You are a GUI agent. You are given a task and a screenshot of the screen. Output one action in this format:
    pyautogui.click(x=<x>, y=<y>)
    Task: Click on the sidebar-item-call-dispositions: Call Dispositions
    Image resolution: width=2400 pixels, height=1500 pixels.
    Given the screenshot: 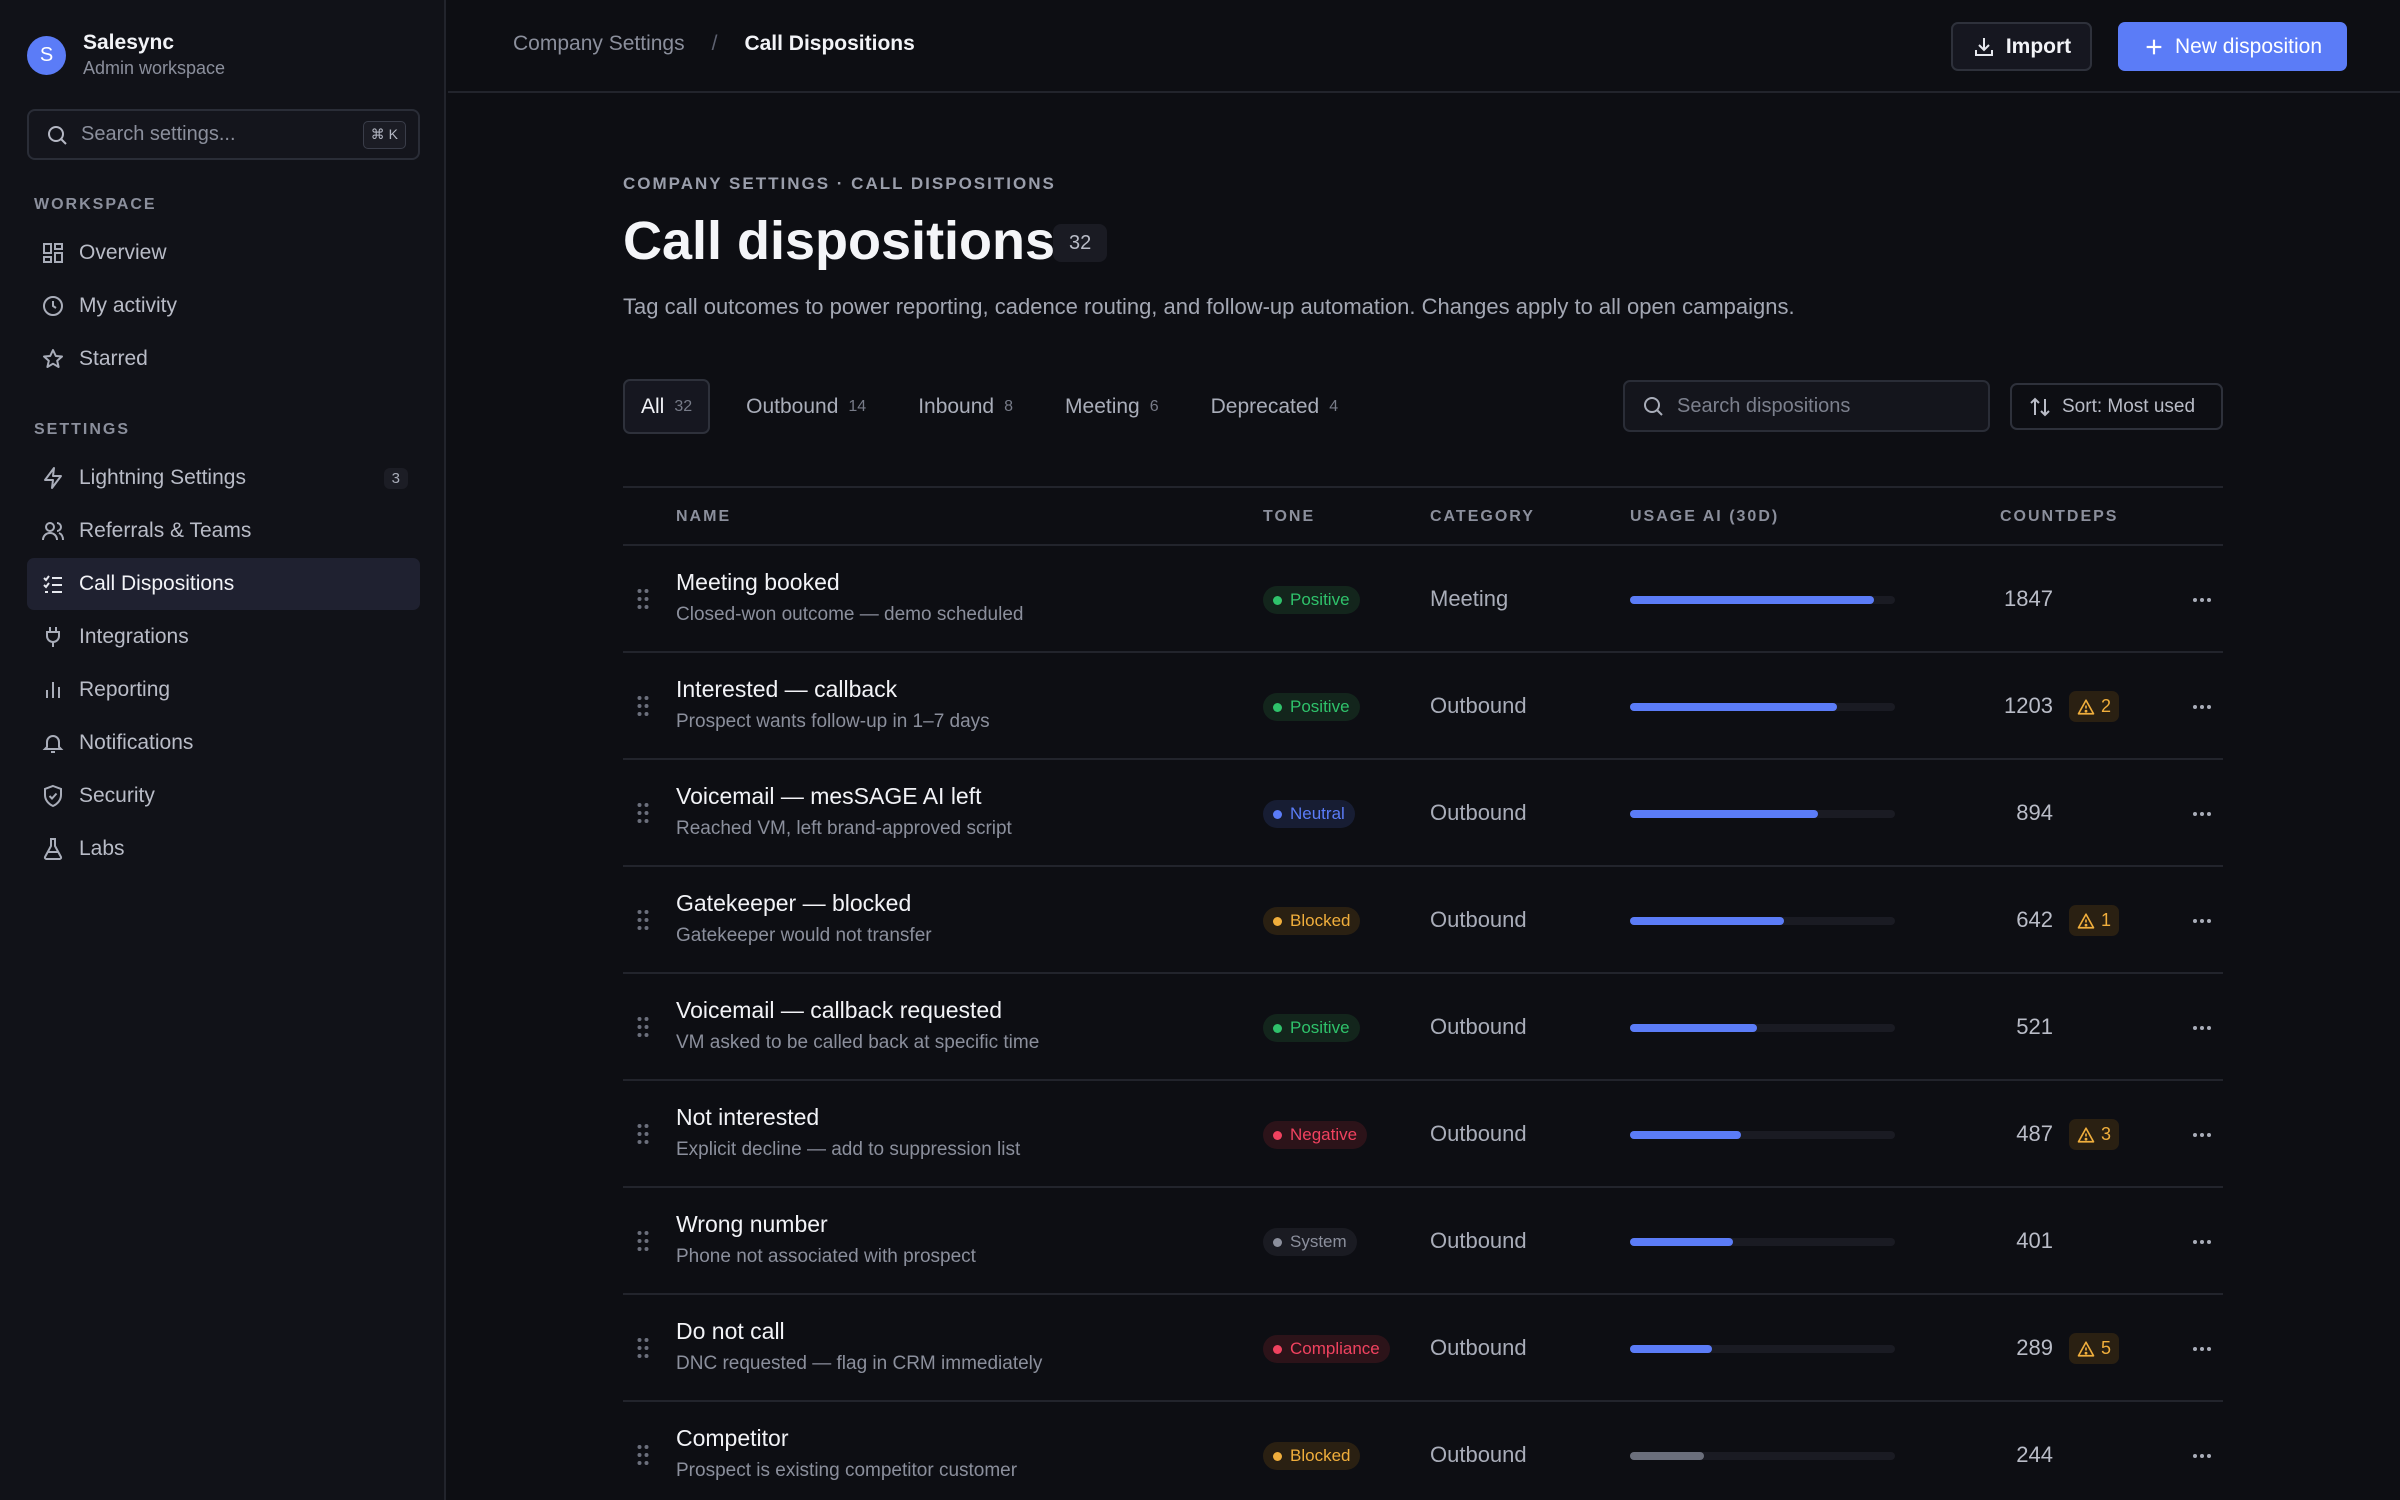 What is the action you would take?
    pyautogui.click(x=223, y=584)
    